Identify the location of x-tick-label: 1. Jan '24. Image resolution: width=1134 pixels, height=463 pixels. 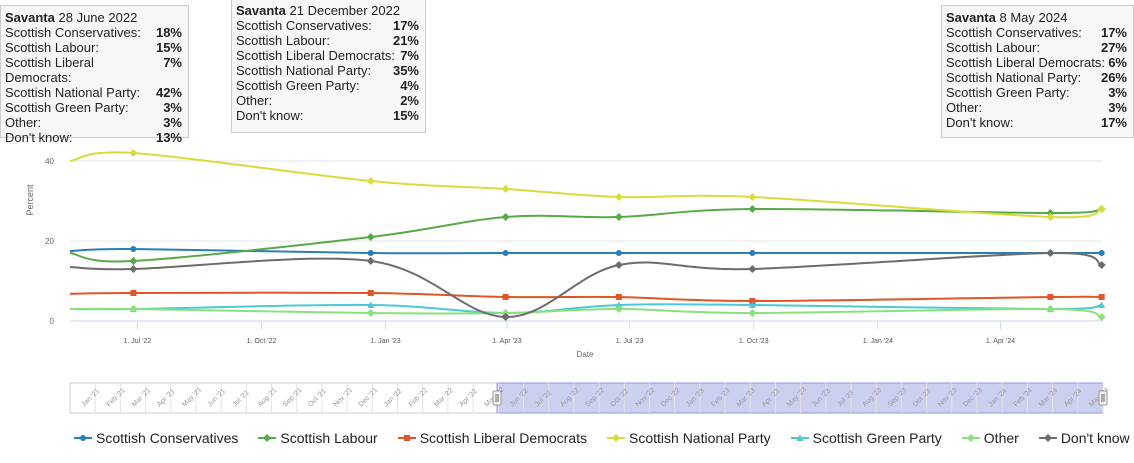
(878, 341).